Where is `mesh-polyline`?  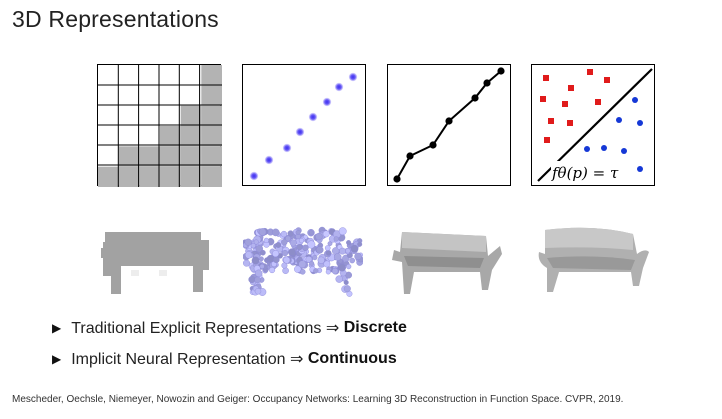
mesh-polyline is located at coordinates (449, 125).